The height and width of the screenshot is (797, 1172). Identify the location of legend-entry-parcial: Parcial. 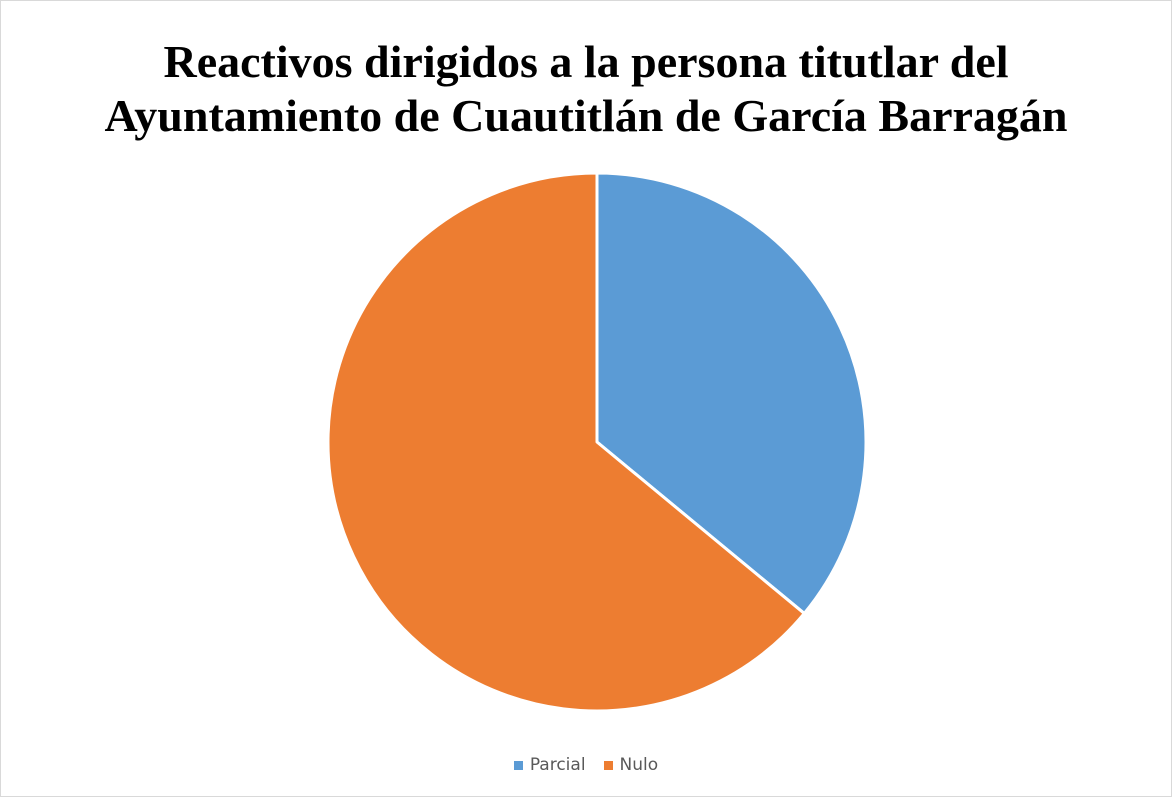
(549, 765).